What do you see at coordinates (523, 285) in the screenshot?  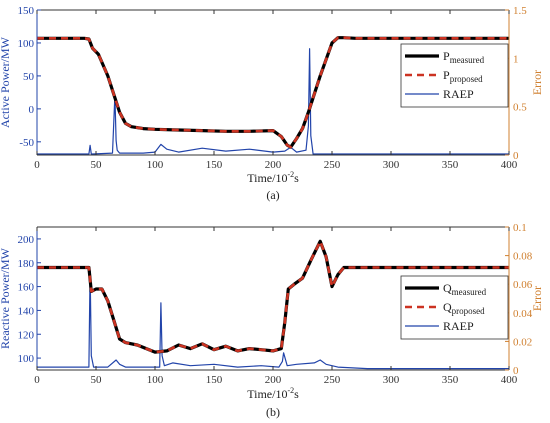 I see `y-right-tick-label: 0.06` at bounding box center [523, 285].